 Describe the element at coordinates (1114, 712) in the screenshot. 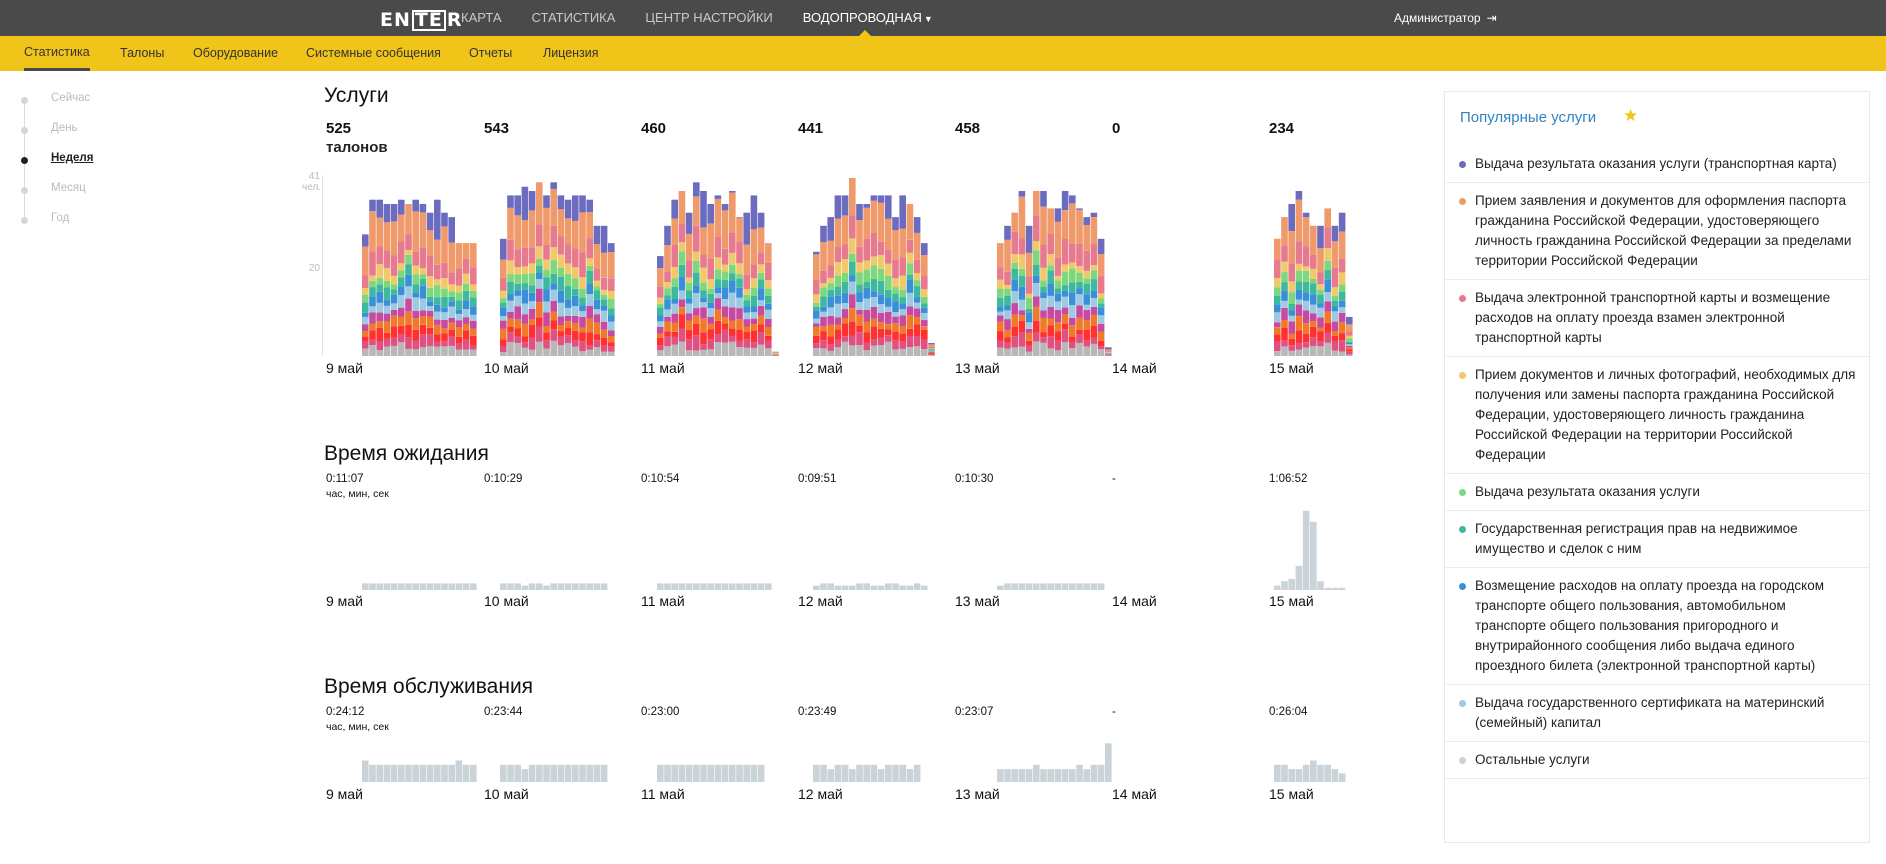

I see `service-time-value: -` at that location.